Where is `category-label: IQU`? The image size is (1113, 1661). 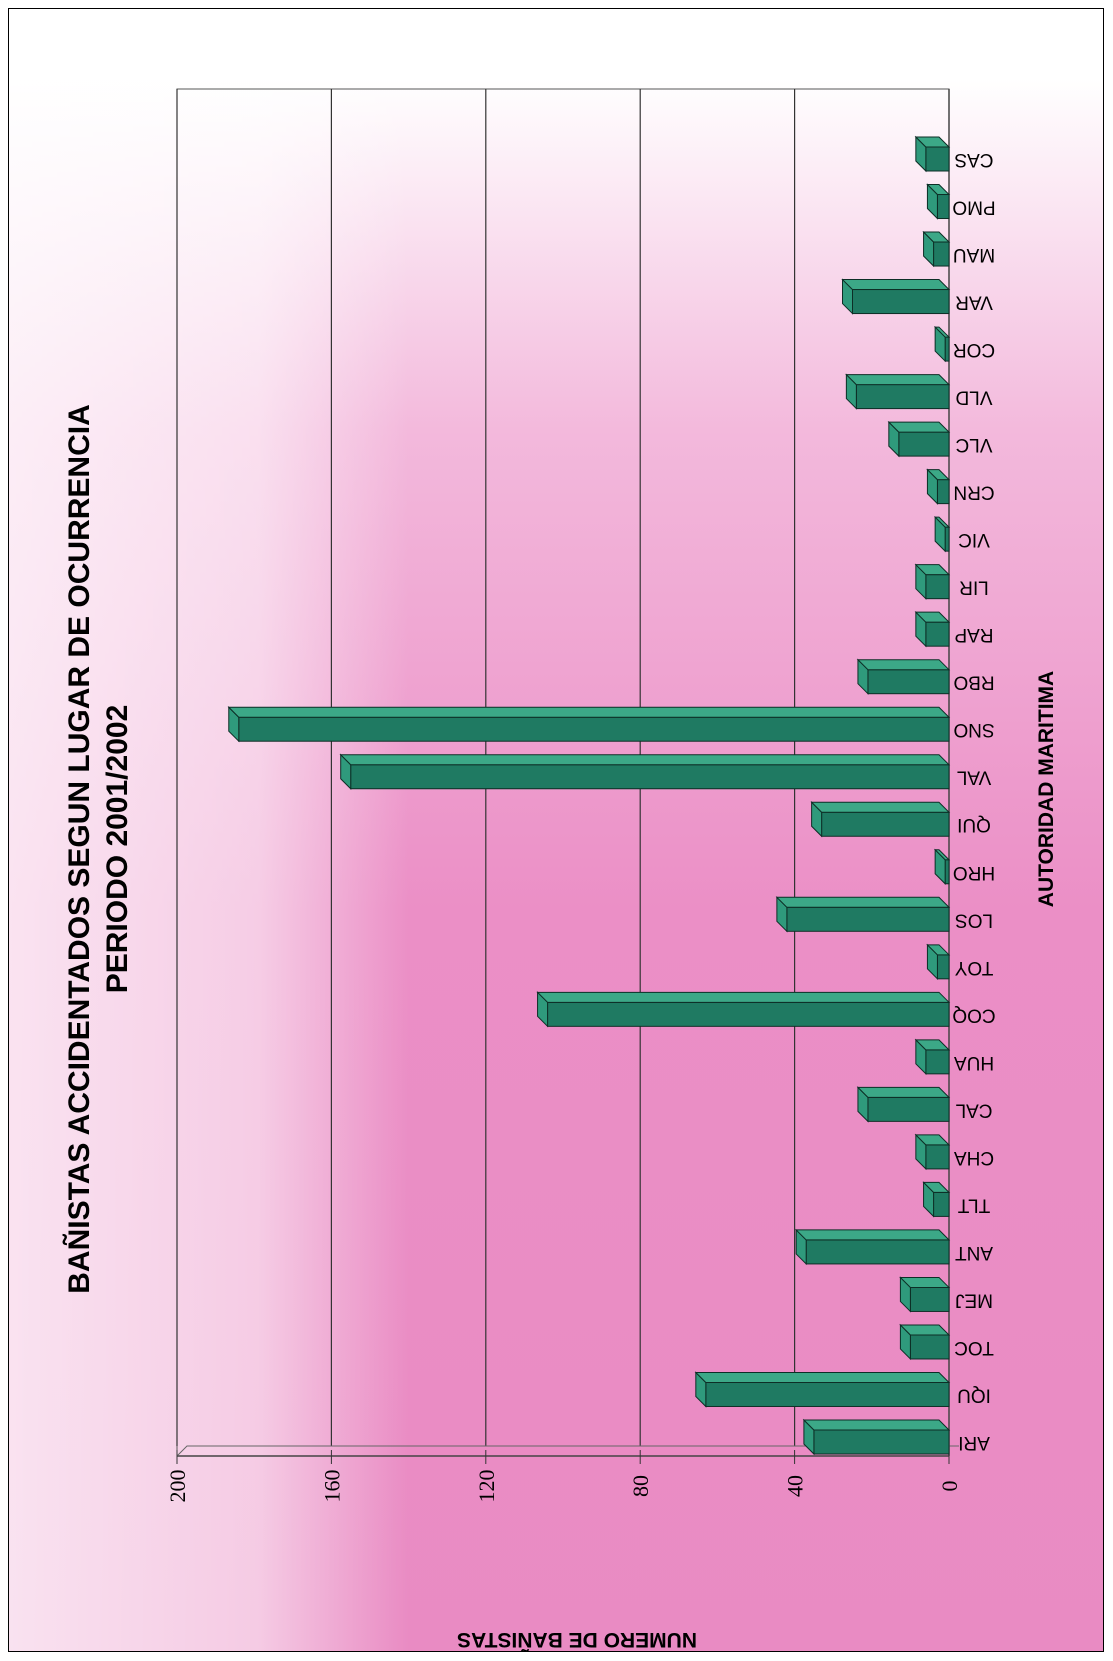
category-label: IQU is located at coordinates (974, 1394).